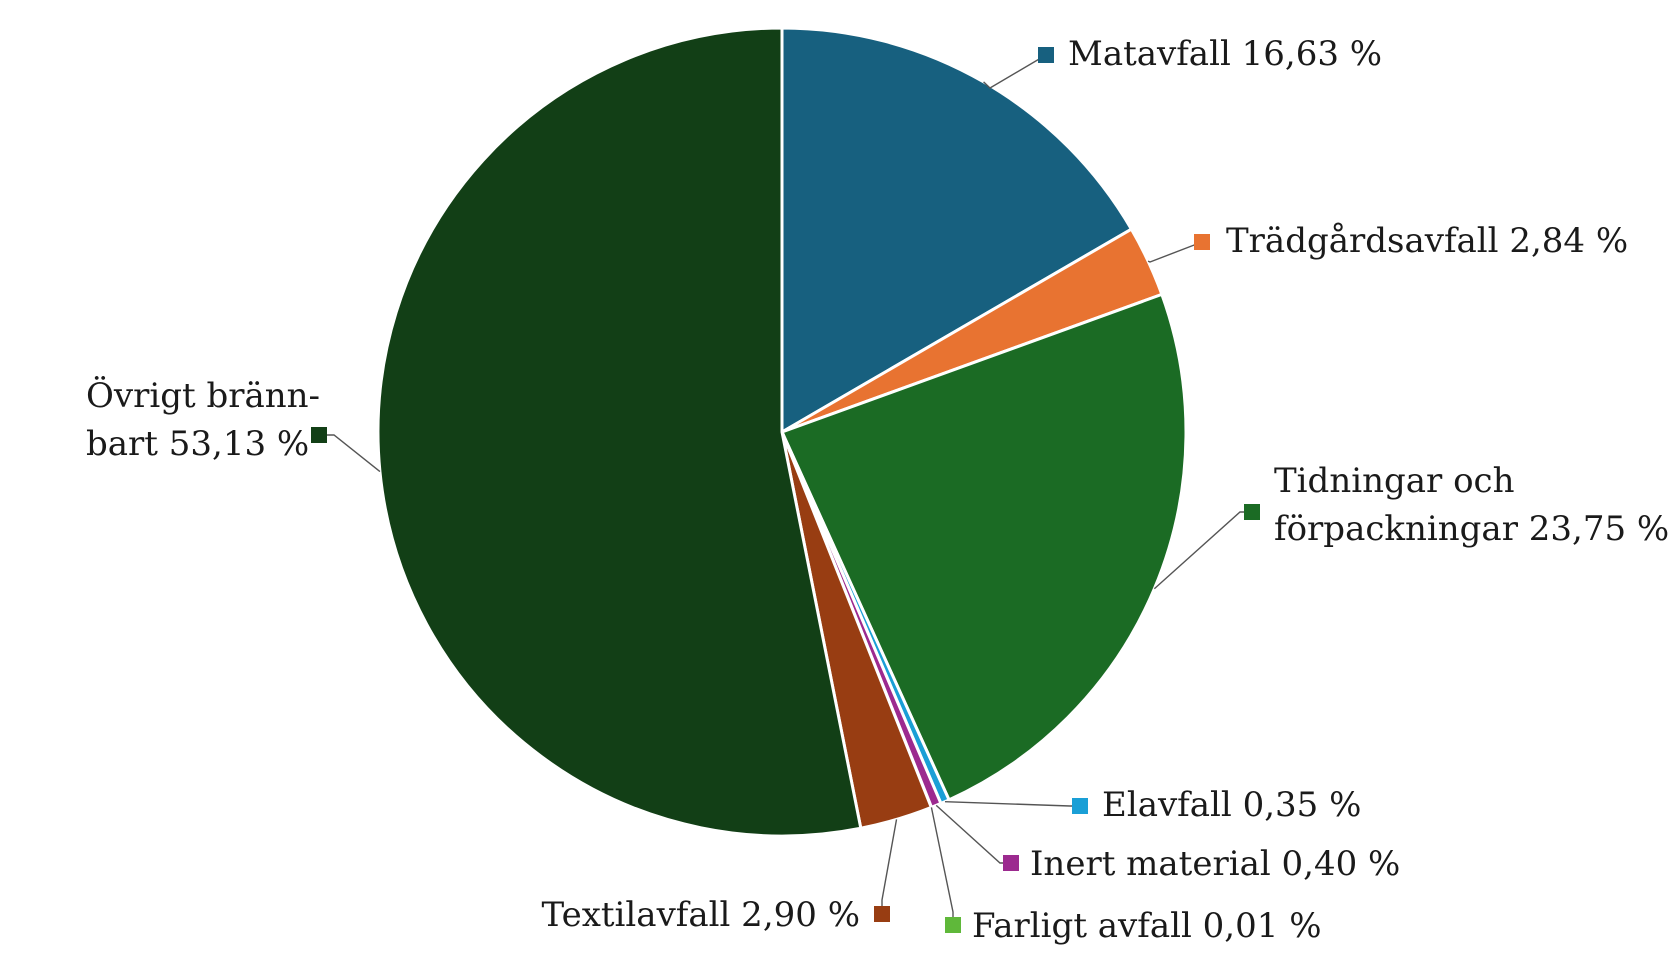 The width and height of the screenshot is (1680, 963). Describe the element at coordinates (1252, 512) in the screenshot. I see `legend-marker-tidningar-och-forpackningar` at that location.